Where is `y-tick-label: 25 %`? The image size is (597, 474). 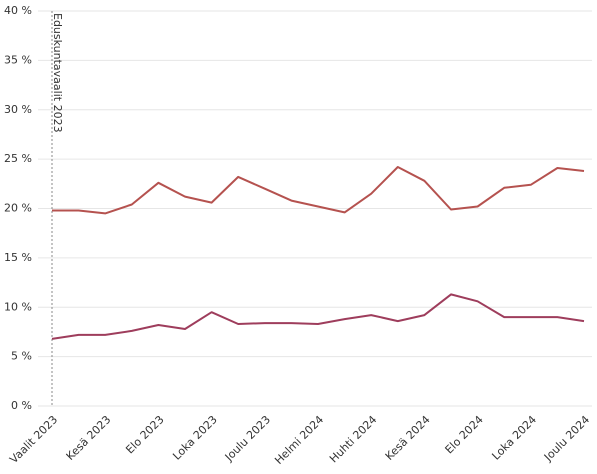
y-tick-label: 25 % is located at coordinates (18, 158).